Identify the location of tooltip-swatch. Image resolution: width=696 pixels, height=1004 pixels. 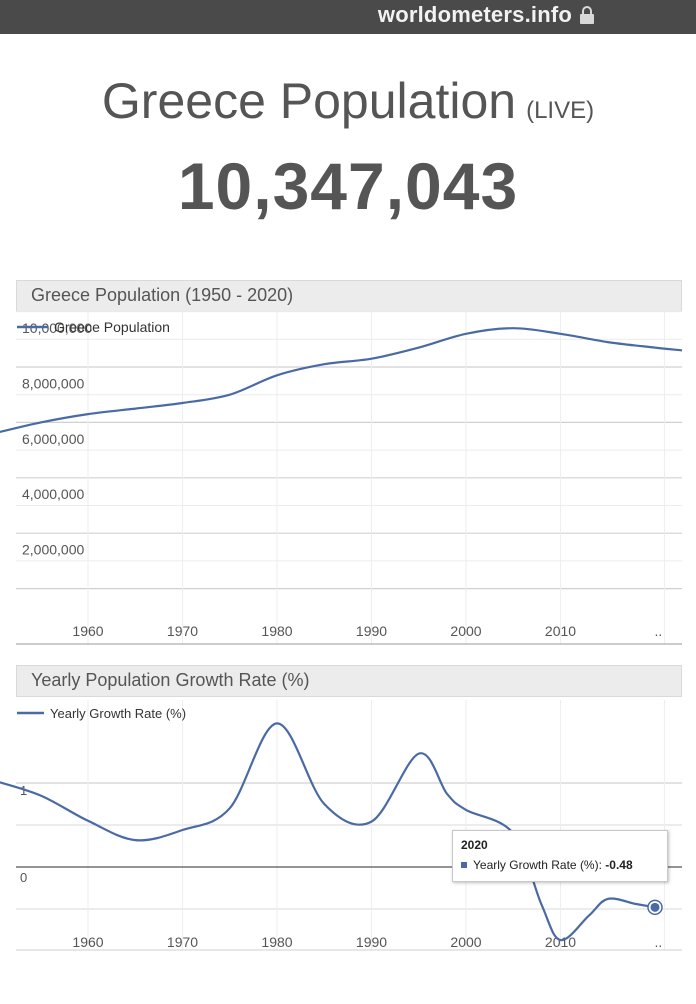
(464, 865).